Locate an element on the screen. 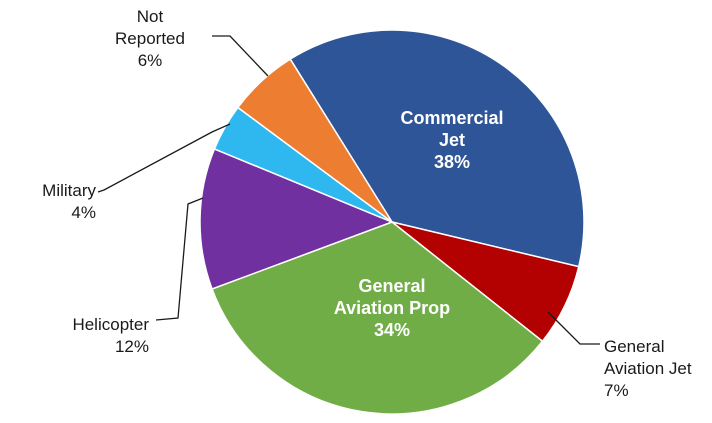  slice-label-general-aviation-jet: General Aviation Jet 7% is located at coordinates (648, 368).